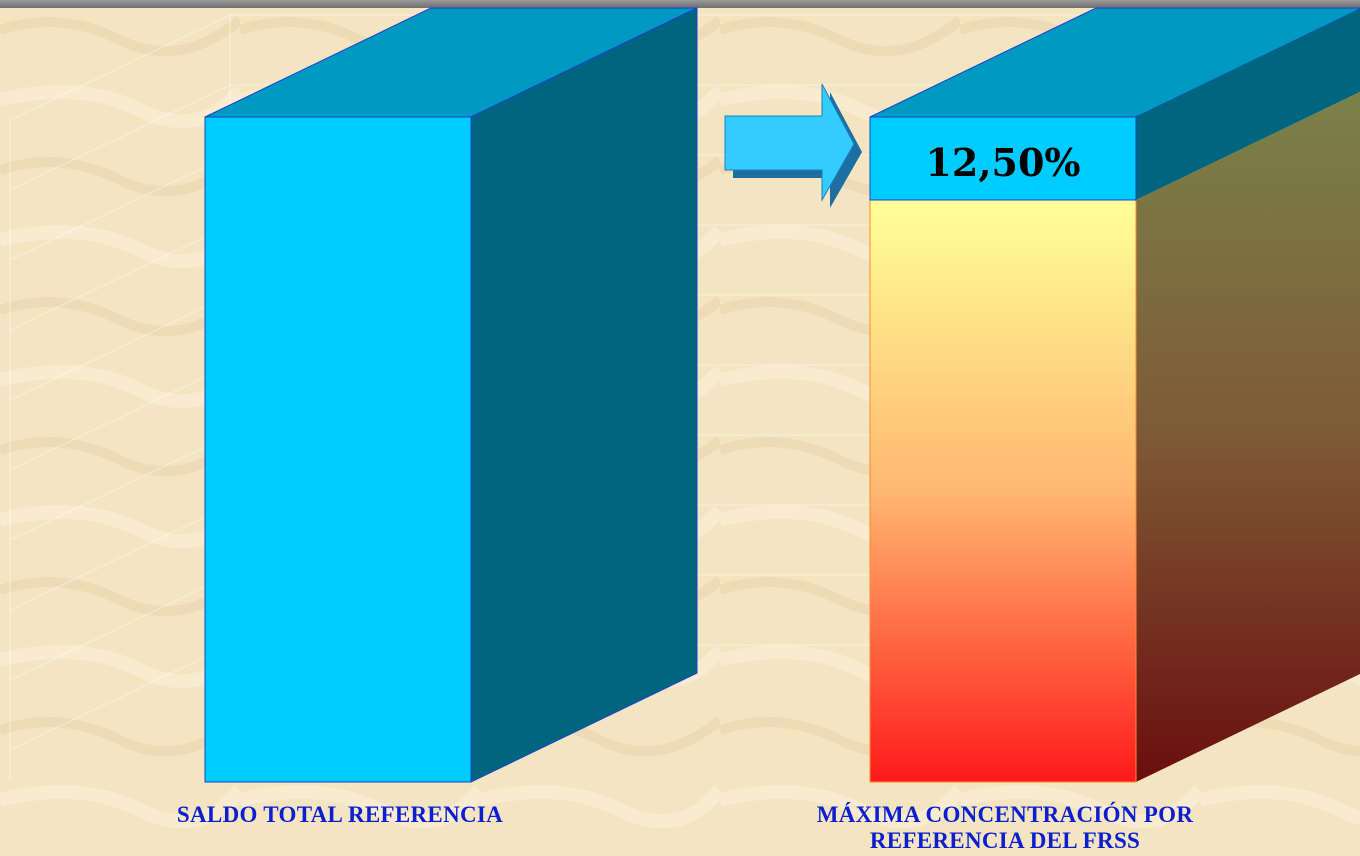  Describe the element at coordinates (680, 4) in the screenshot. I see `top-border-strip` at that location.